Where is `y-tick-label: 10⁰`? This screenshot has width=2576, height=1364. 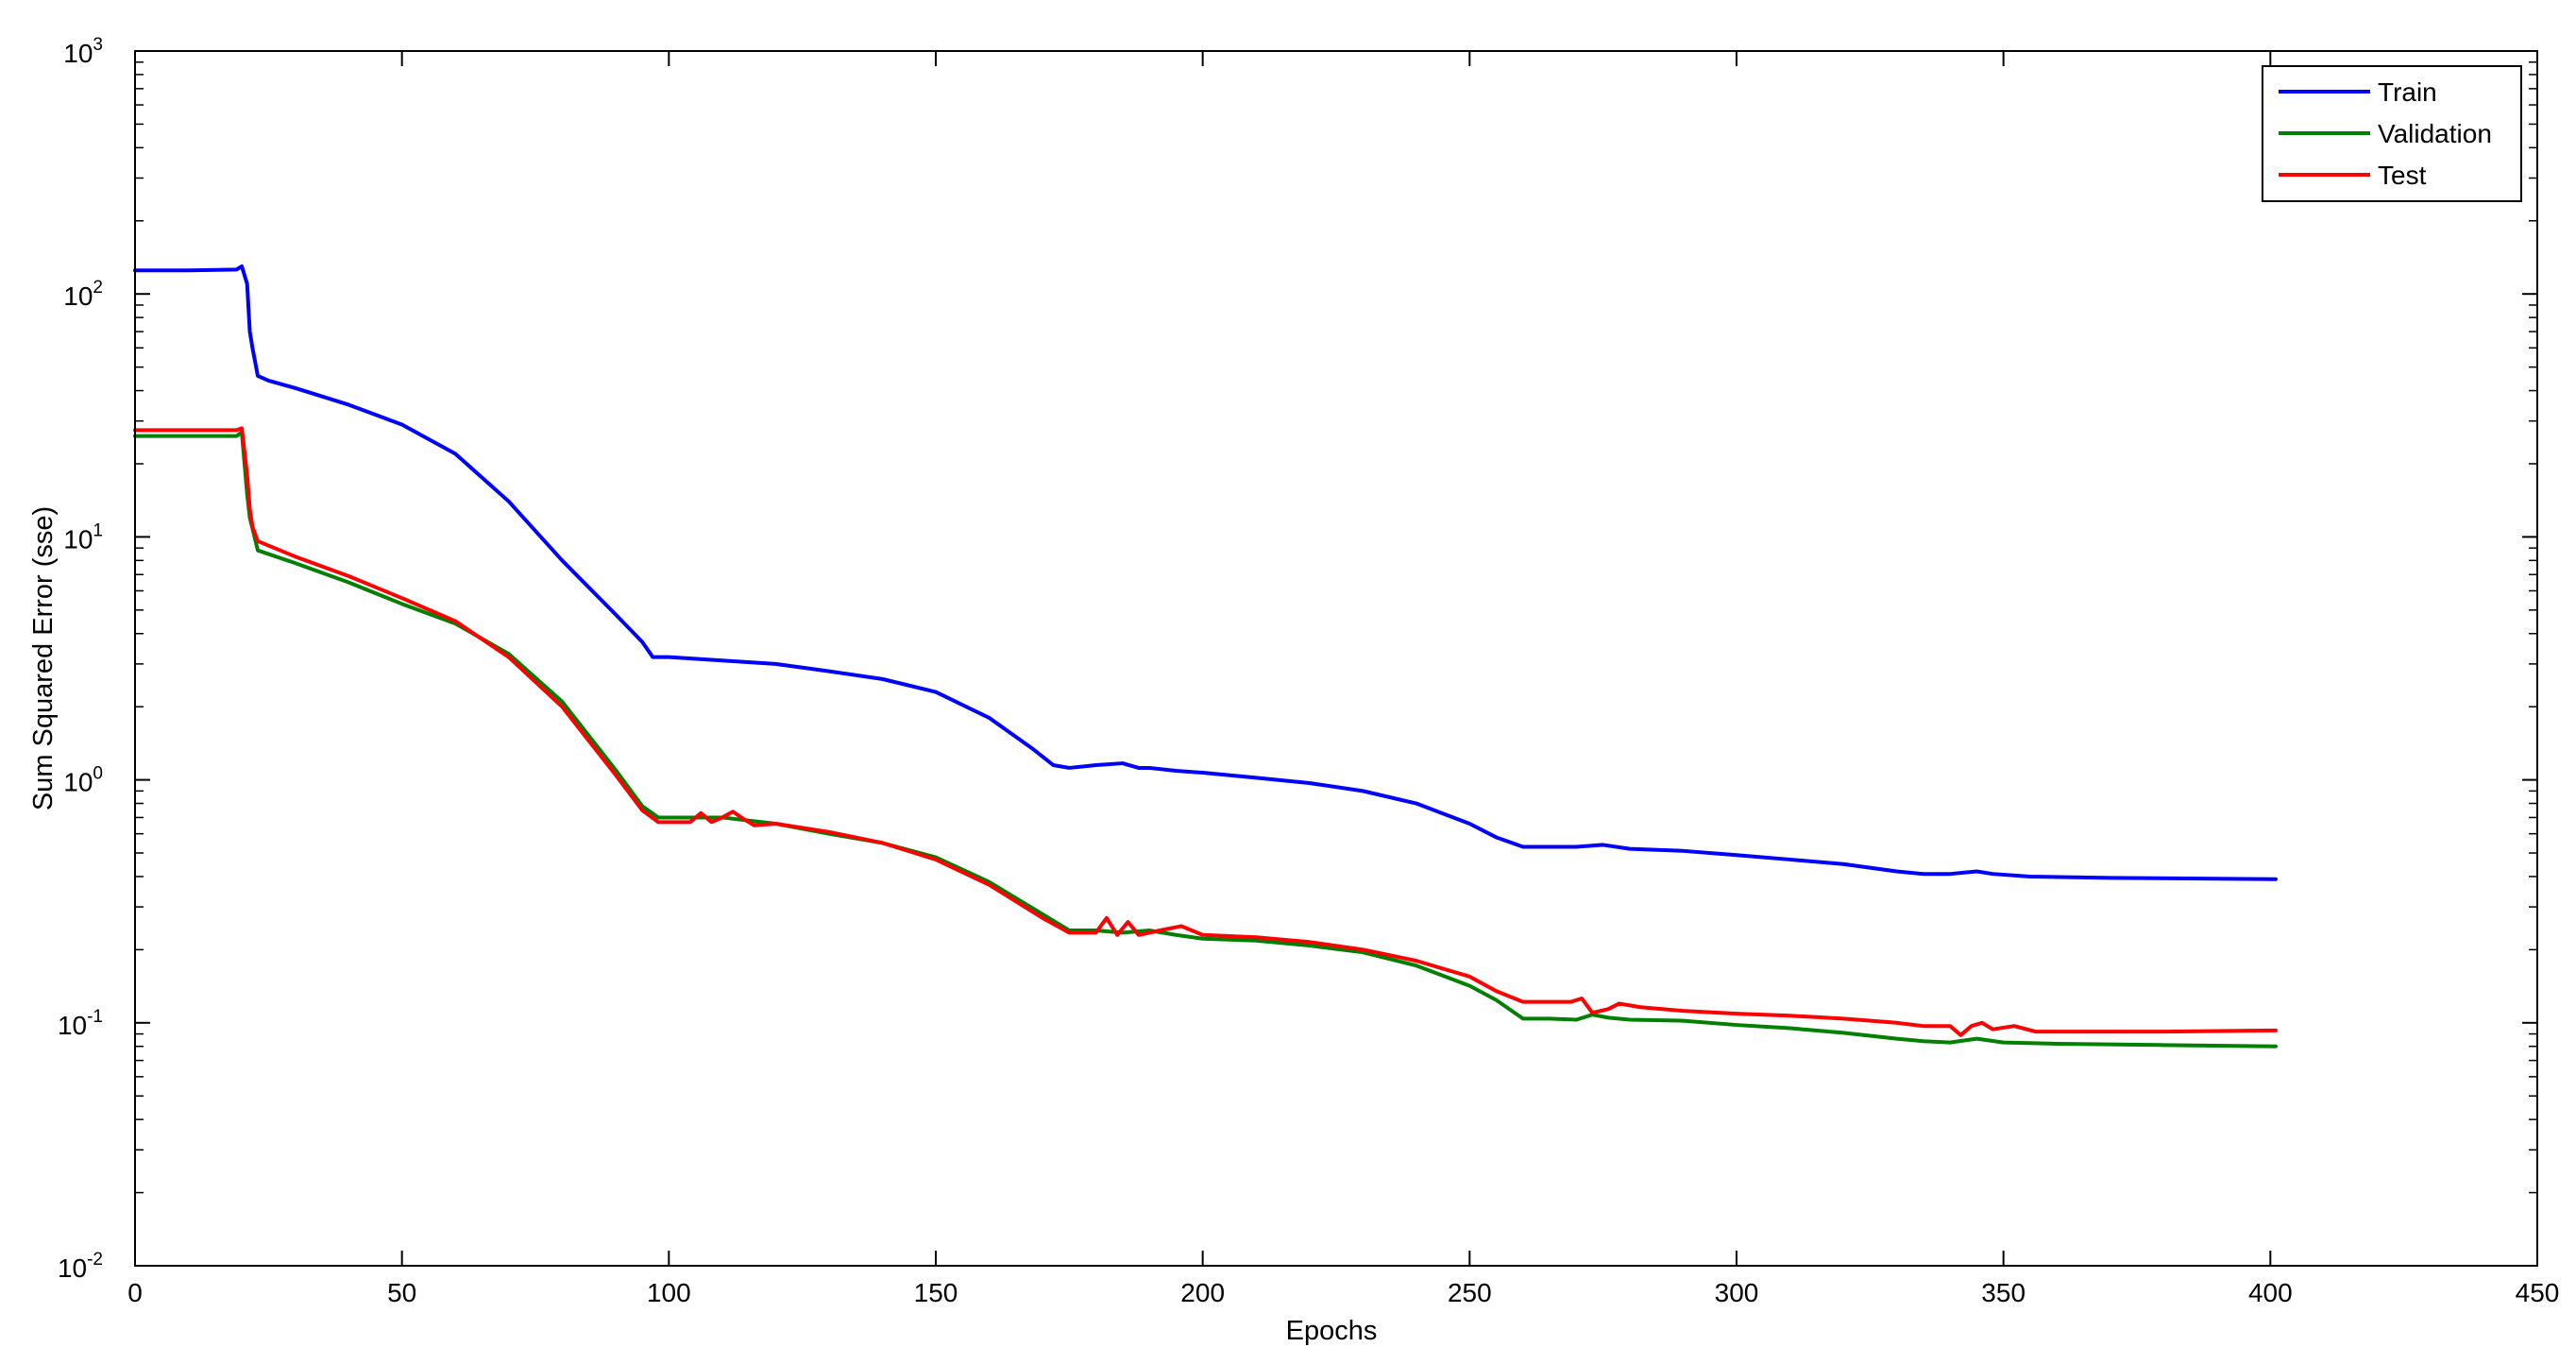
y-tick-label: 10⁰ is located at coordinates (83, 780).